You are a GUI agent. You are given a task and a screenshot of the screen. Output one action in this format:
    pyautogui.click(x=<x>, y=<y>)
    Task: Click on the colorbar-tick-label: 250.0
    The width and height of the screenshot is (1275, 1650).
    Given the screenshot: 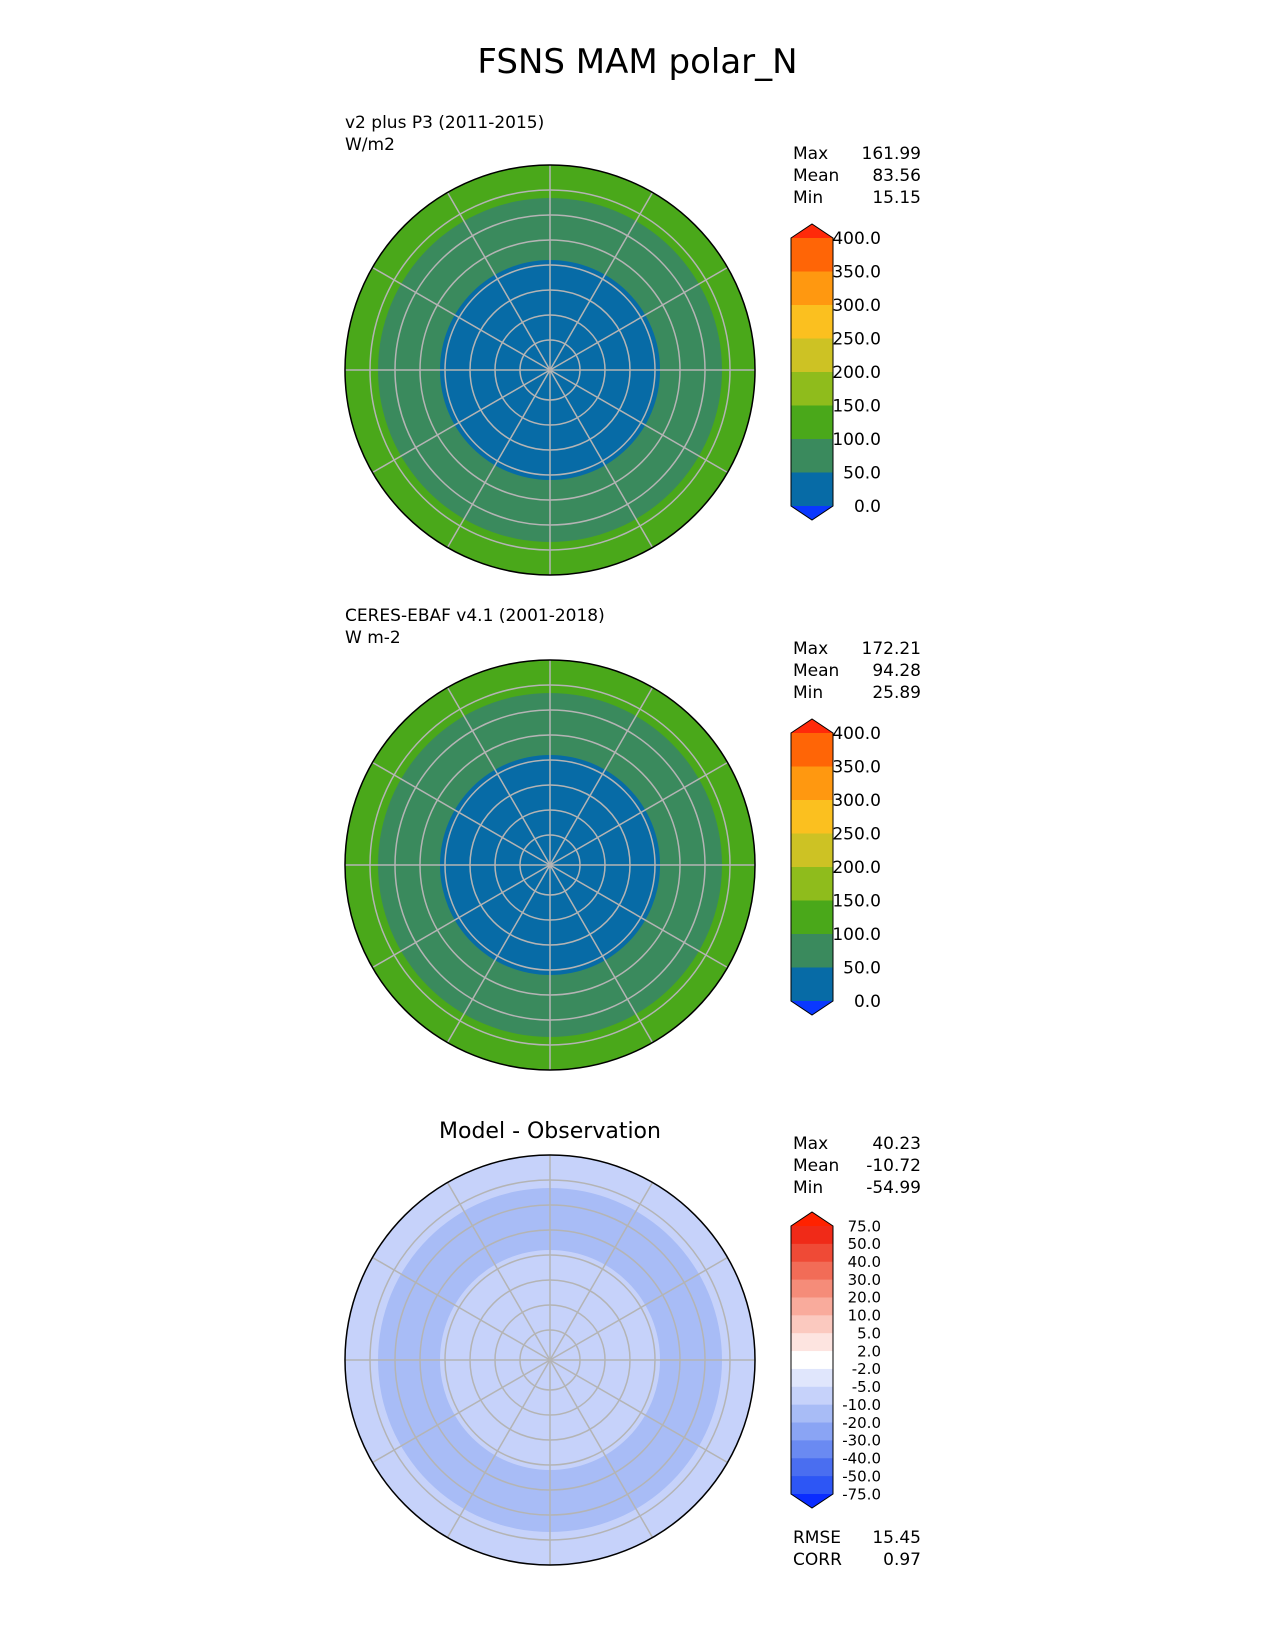 What is the action you would take?
    pyautogui.click(x=856, y=339)
    